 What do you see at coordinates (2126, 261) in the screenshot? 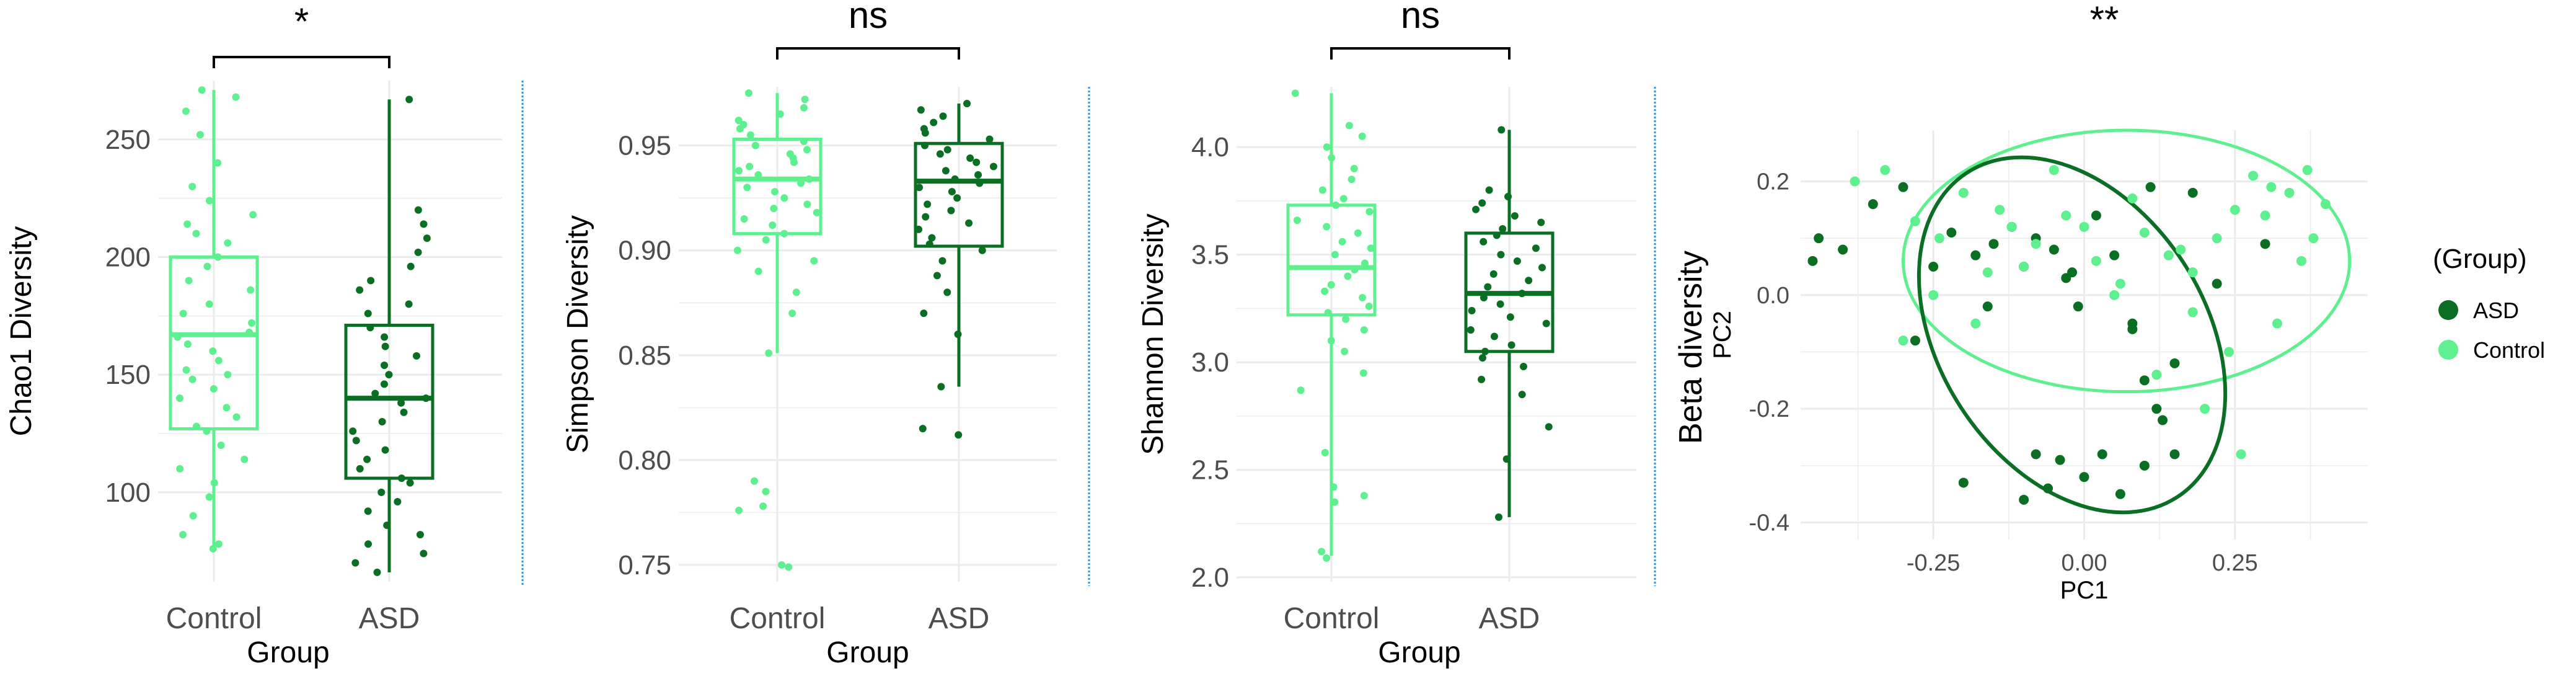
I see `confidence-ellipse-control` at bounding box center [2126, 261].